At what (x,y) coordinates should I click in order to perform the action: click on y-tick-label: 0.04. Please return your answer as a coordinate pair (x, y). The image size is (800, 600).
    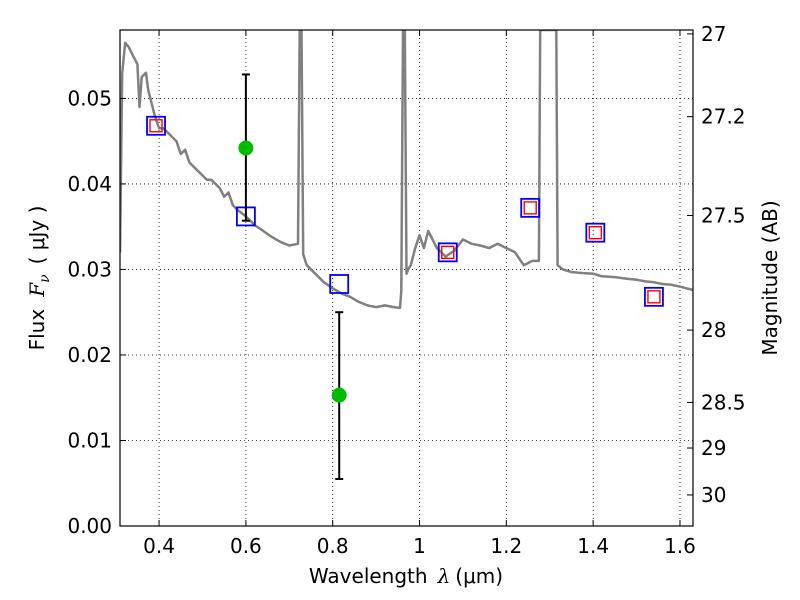
    Looking at the image, I should click on (89, 184).